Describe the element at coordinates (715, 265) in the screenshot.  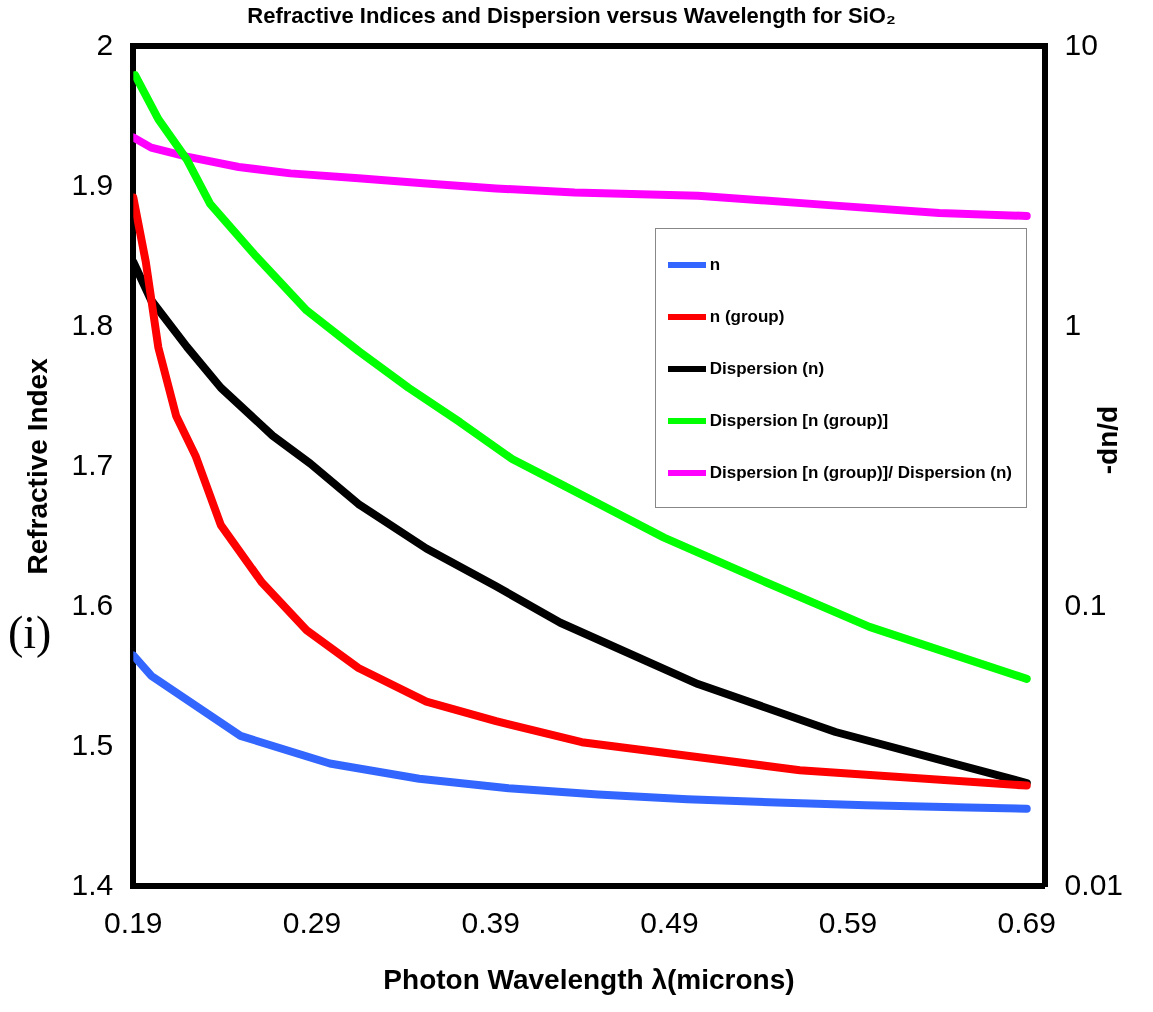
I see `legend-label: n` at that location.